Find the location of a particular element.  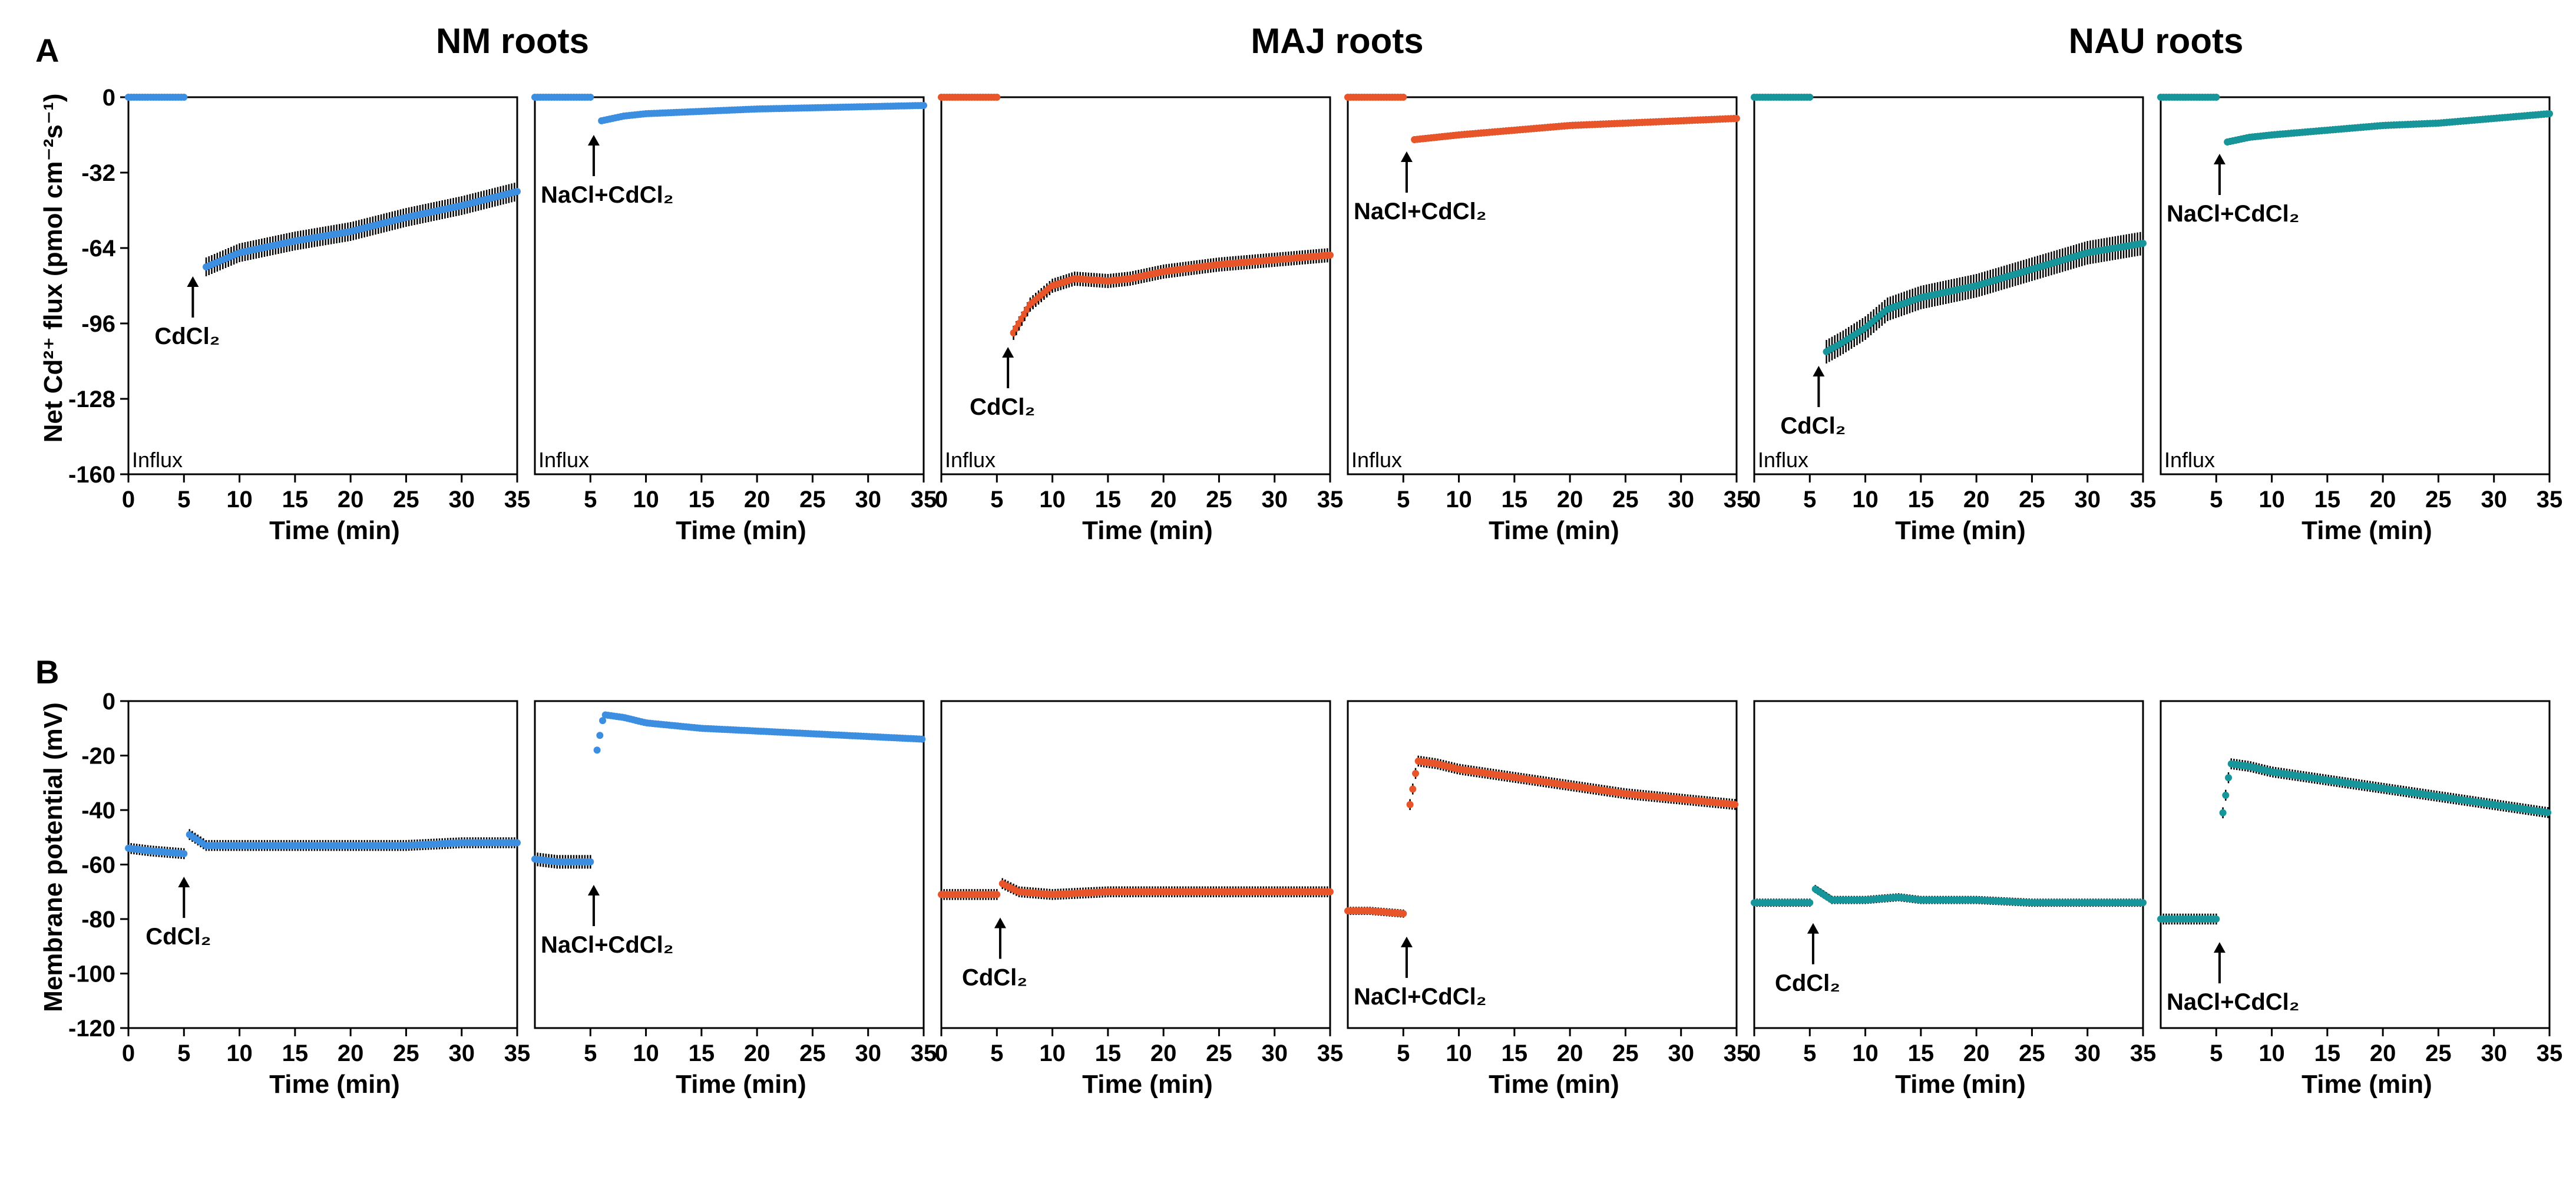

panel-a-6: 5 10 15 20 25 30 35 Time (min) Influx NaCl+CdCl₂ is located at coordinates (2359, 319).